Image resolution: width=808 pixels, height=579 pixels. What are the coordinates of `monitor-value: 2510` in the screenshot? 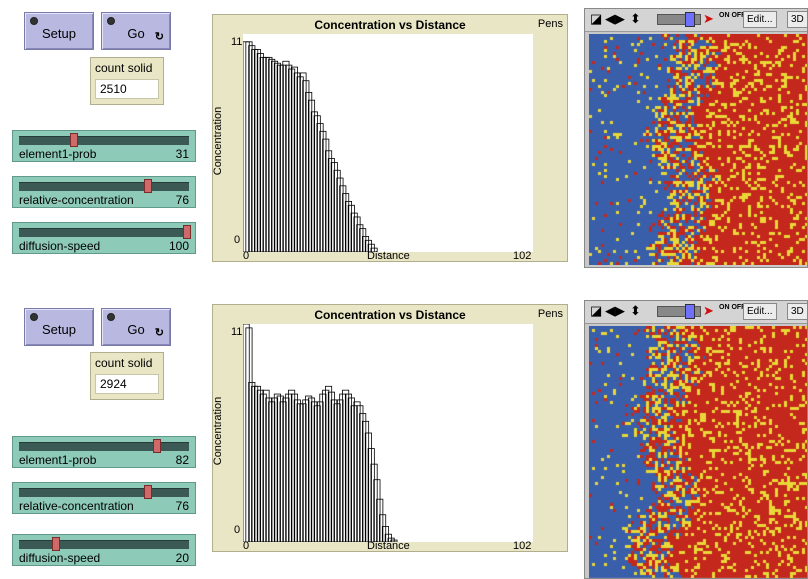 It's located at (127, 89).